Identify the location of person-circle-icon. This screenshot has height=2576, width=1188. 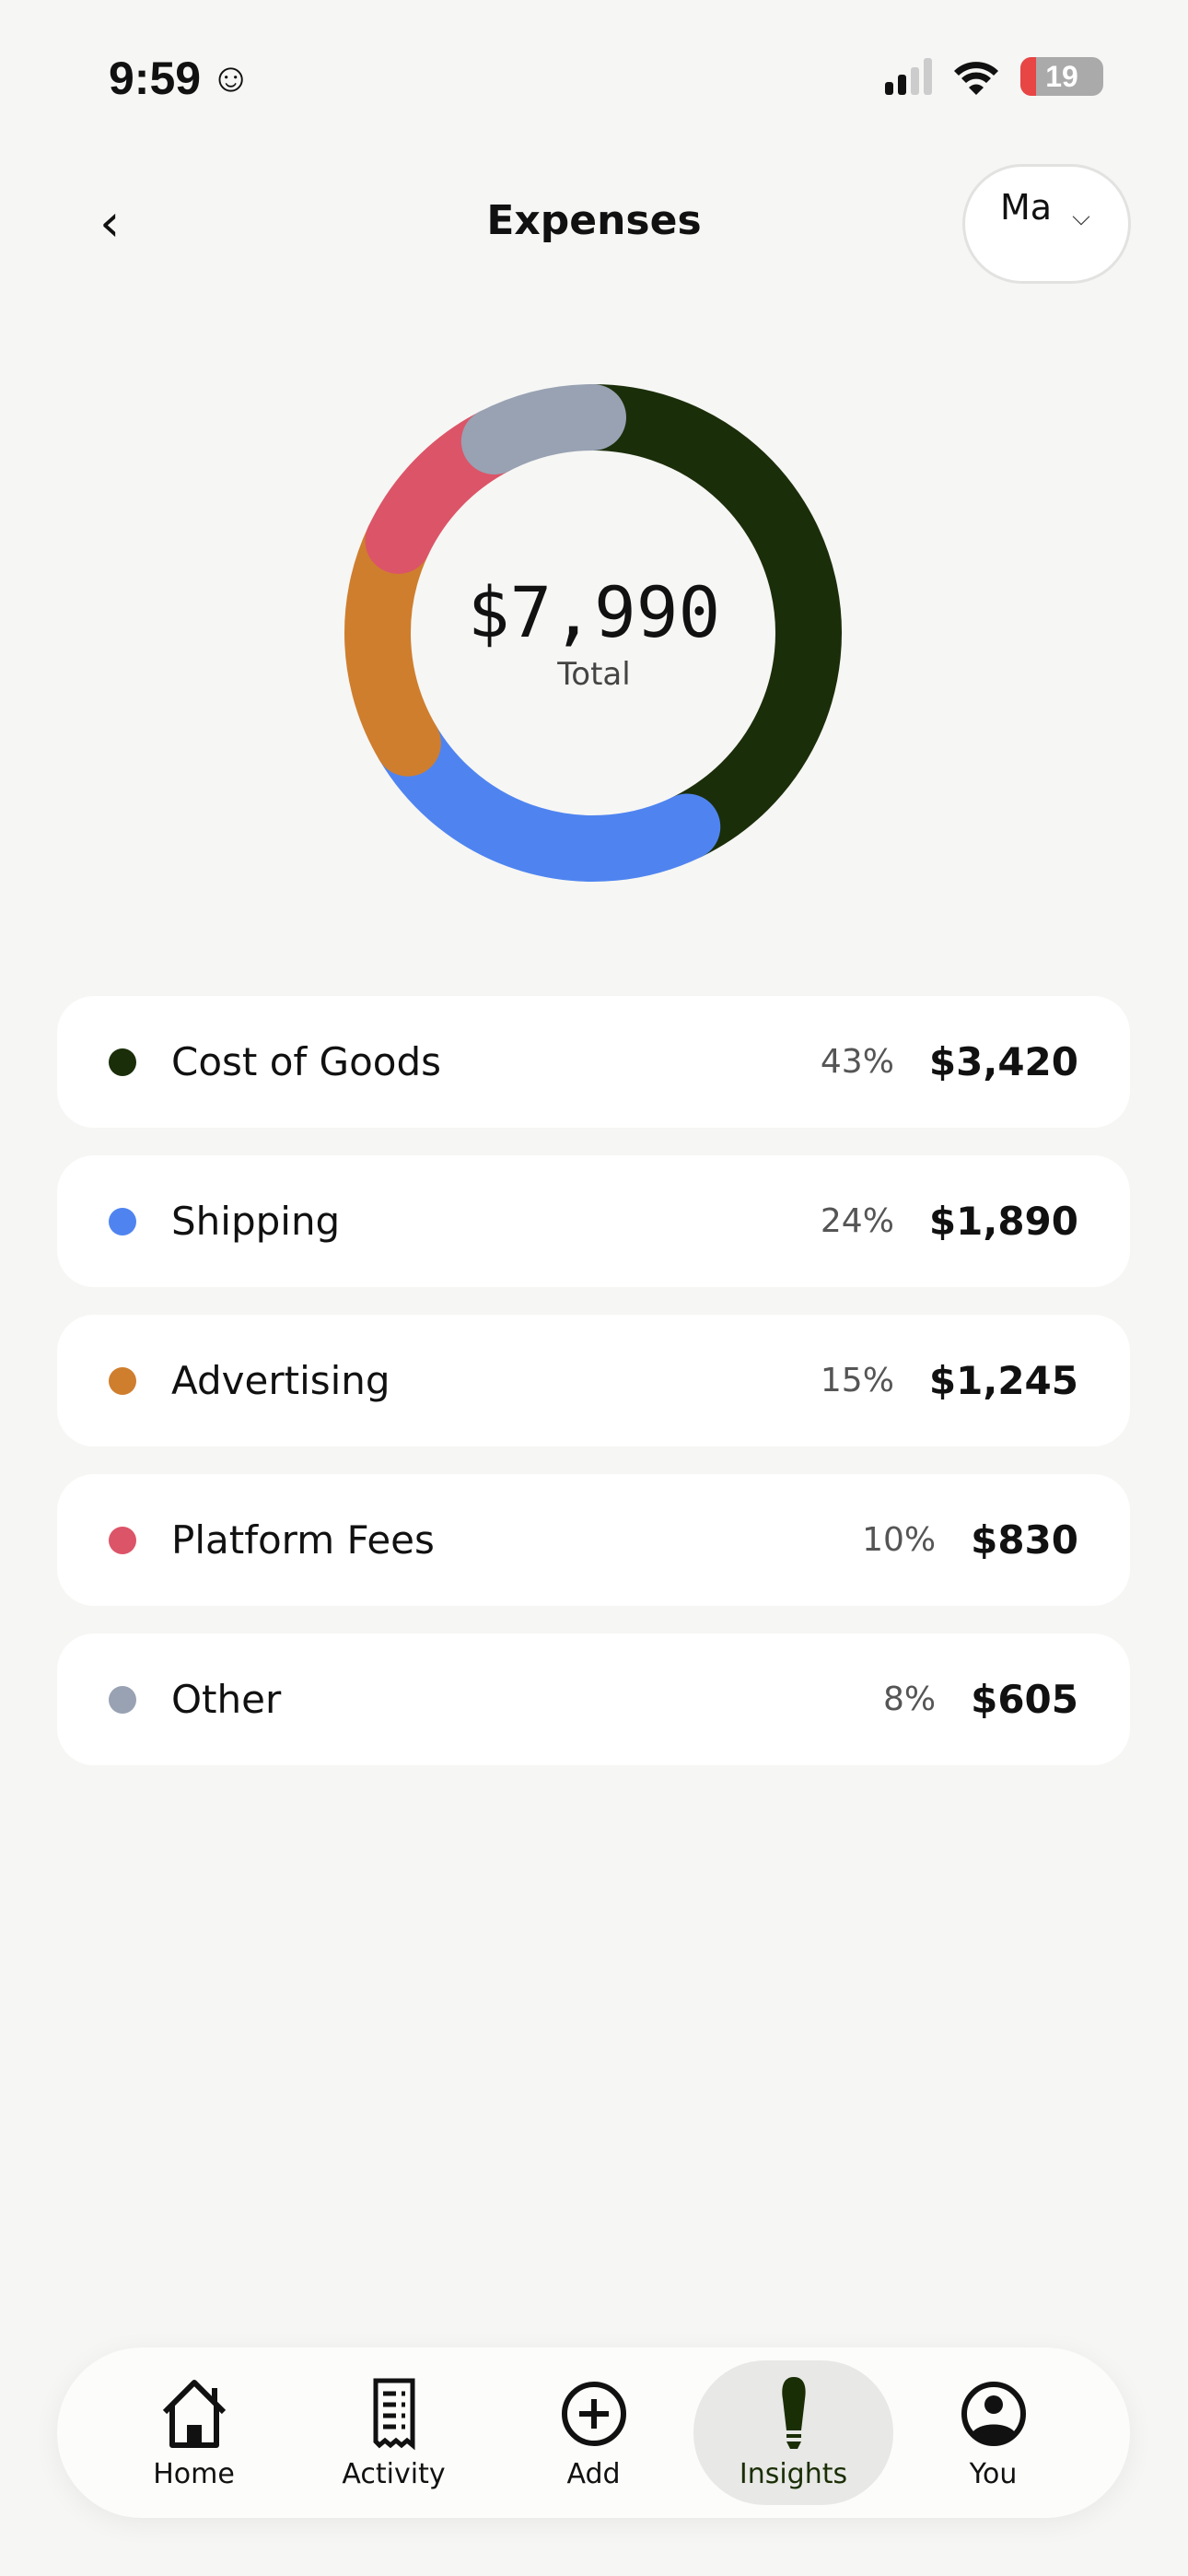
(993, 2414).